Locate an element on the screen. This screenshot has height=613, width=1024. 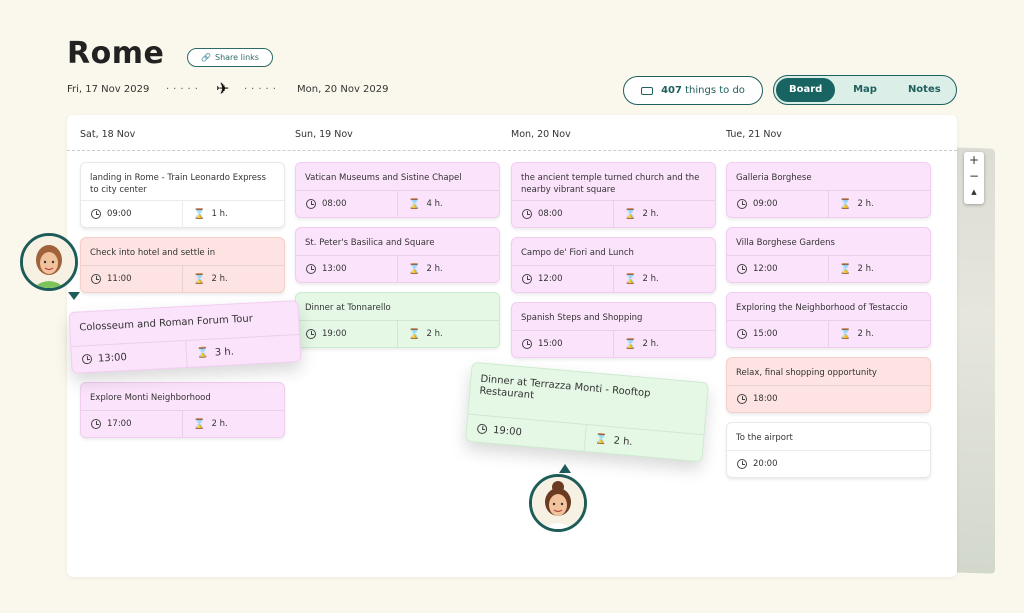
link-icon: 🔗 is located at coordinates (206, 57).